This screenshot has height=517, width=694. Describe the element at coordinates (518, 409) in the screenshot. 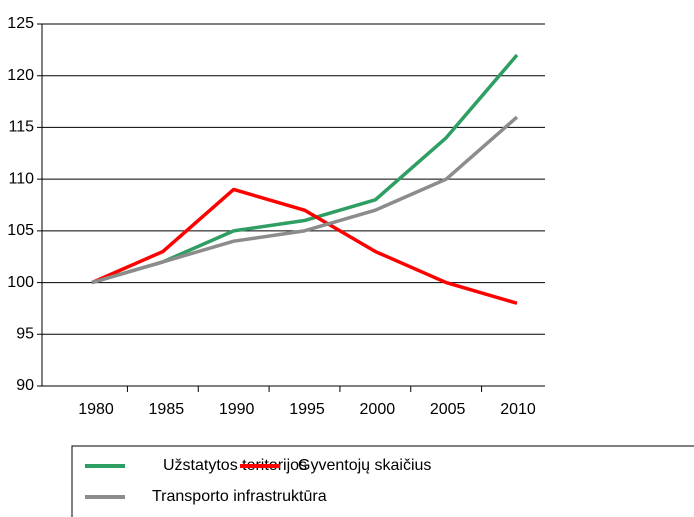

I see `x-tick-label: 2010` at that location.